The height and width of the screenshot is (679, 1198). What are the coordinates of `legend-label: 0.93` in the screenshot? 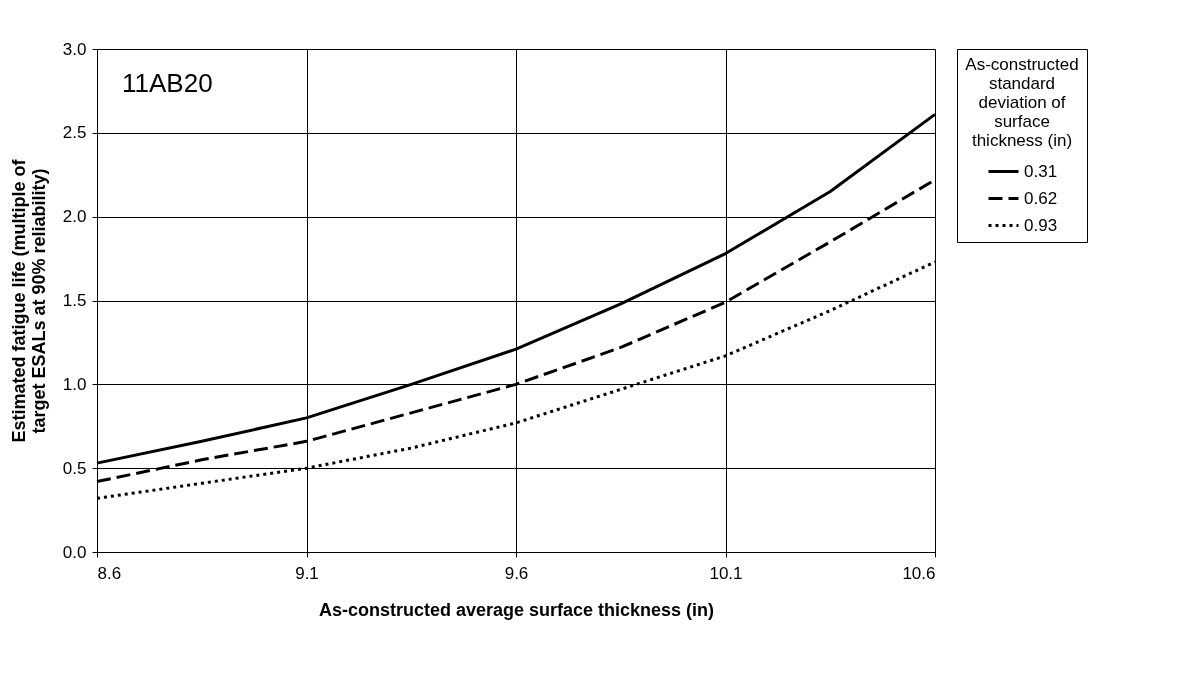 It's located at (1041, 225).